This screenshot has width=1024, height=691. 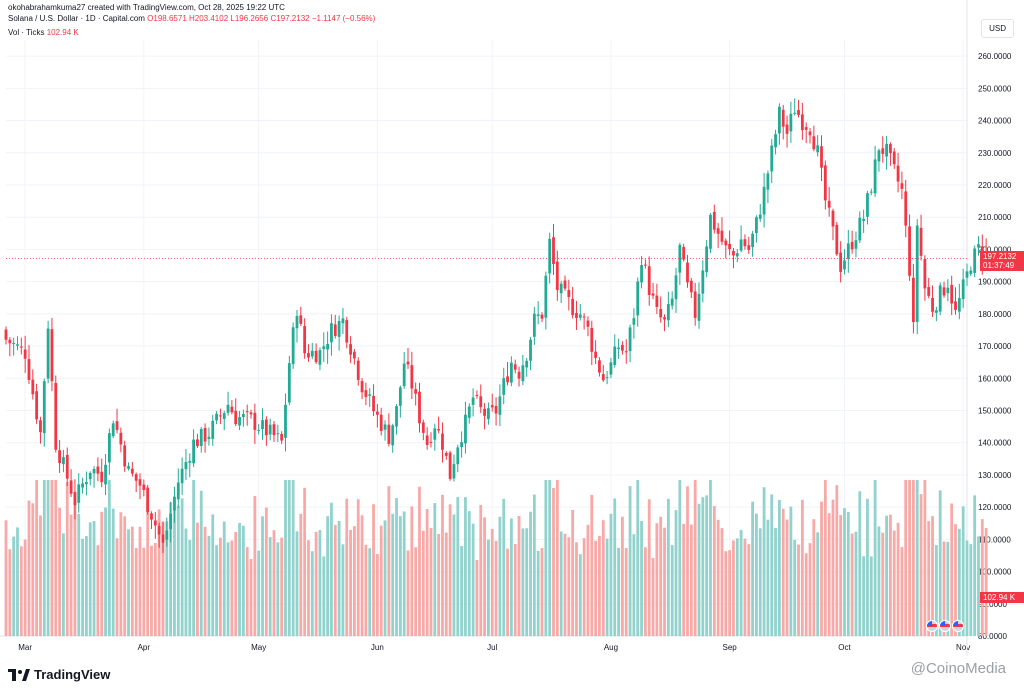 I want to click on event-flags, so click(x=945, y=626).